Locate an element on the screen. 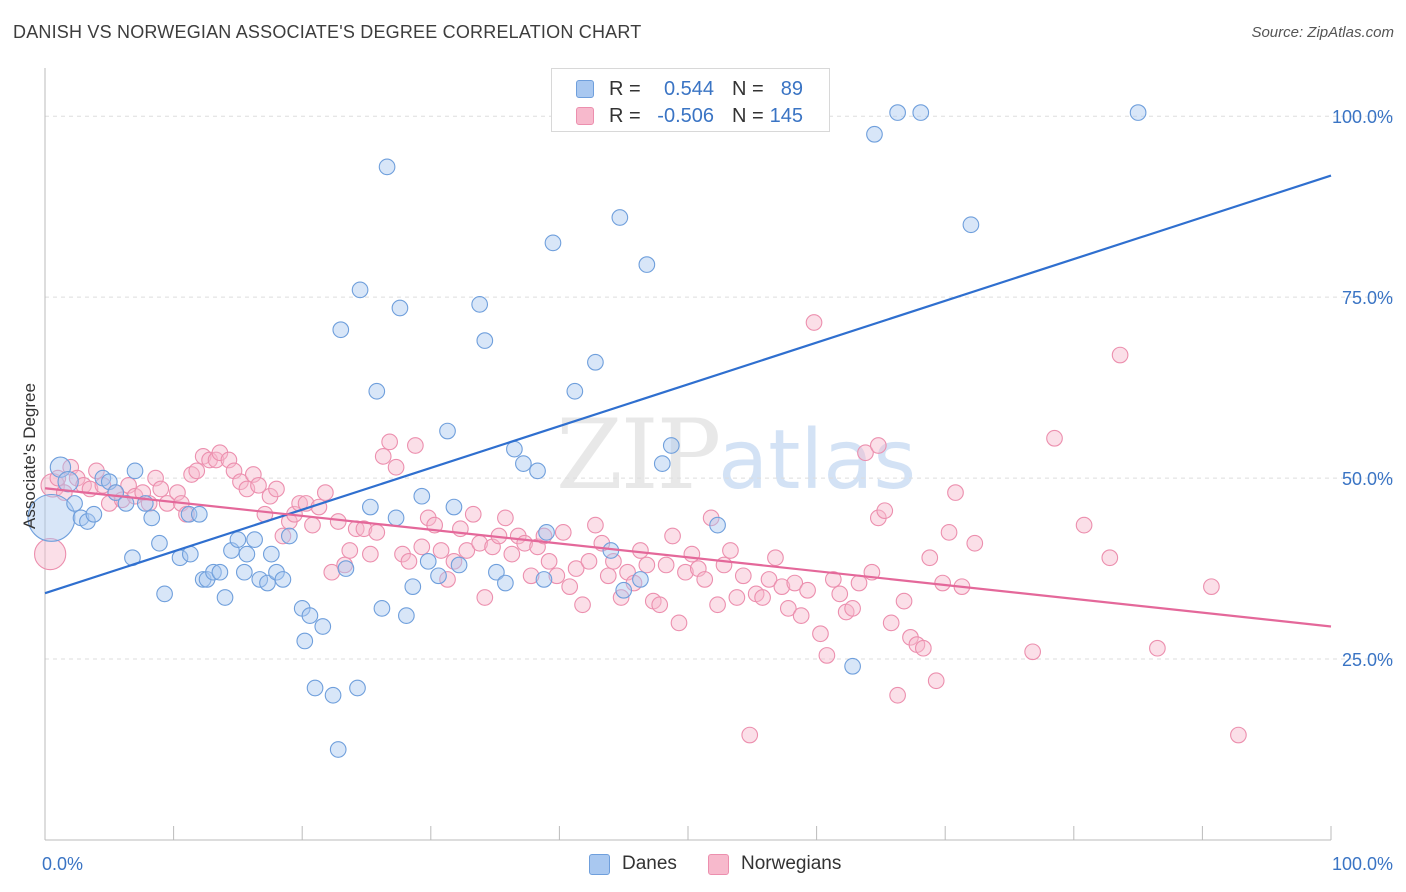 The height and width of the screenshot is (892, 1406). legend-row-danes: R = 0.544 N = 89 is located at coordinates (690, 90).